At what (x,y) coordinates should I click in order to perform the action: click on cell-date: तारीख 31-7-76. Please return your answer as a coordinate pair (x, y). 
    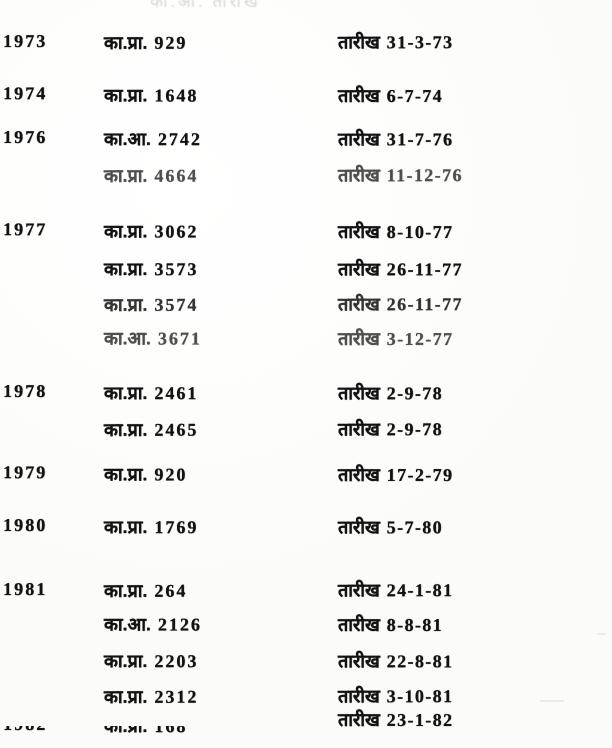
    Looking at the image, I should click on (395, 139).